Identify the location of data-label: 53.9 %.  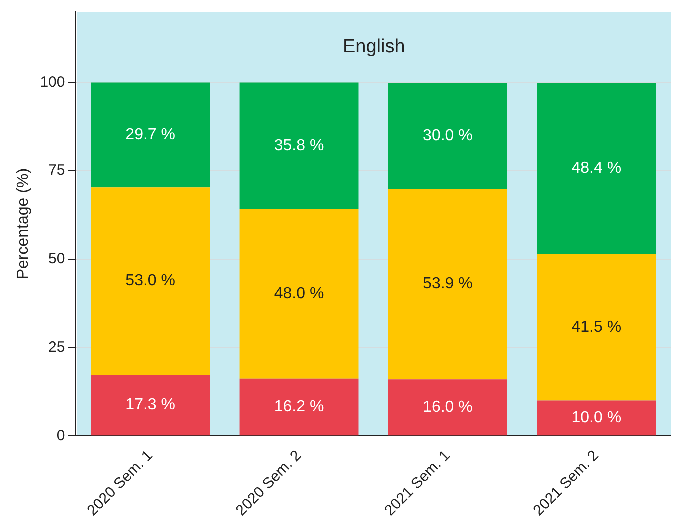
(448, 284).